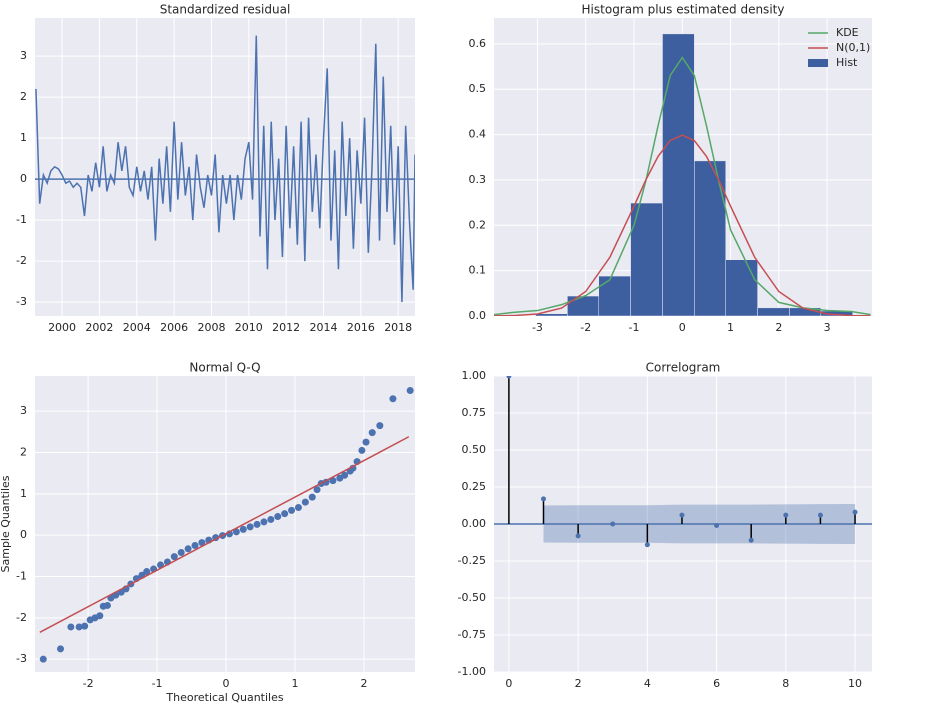  Describe the element at coordinates (6, 523) in the screenshot. I see `y-axis-label: Sample Quantiles` at that location.